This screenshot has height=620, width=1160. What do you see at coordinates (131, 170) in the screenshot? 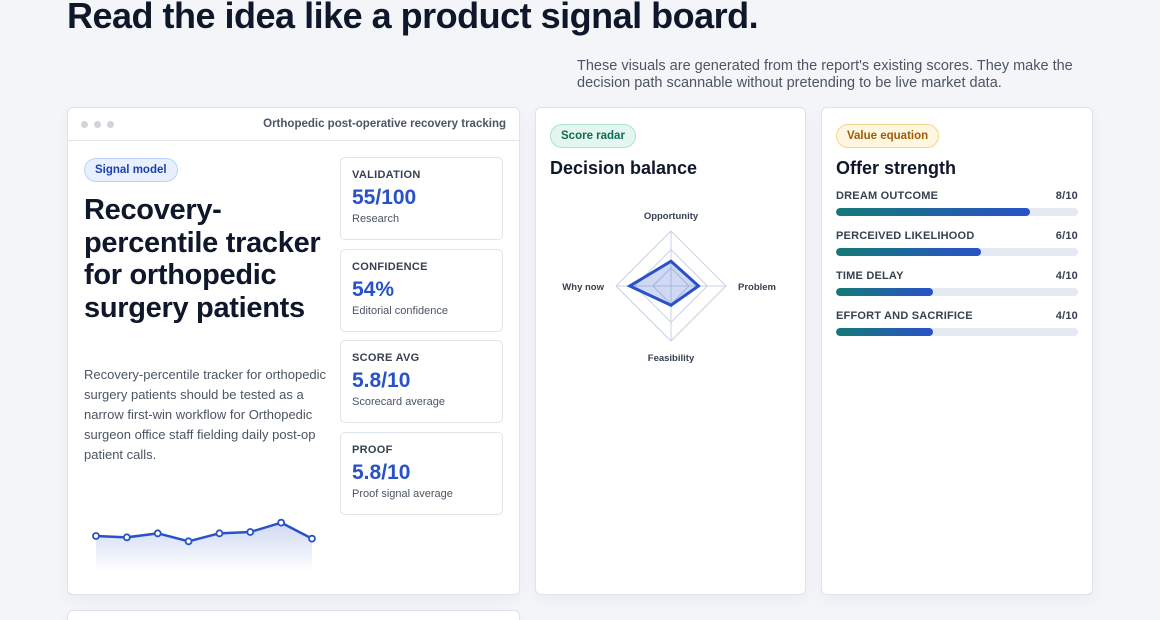
I see `signal-model-badge: Signal model` at bounding box center [131, 170].